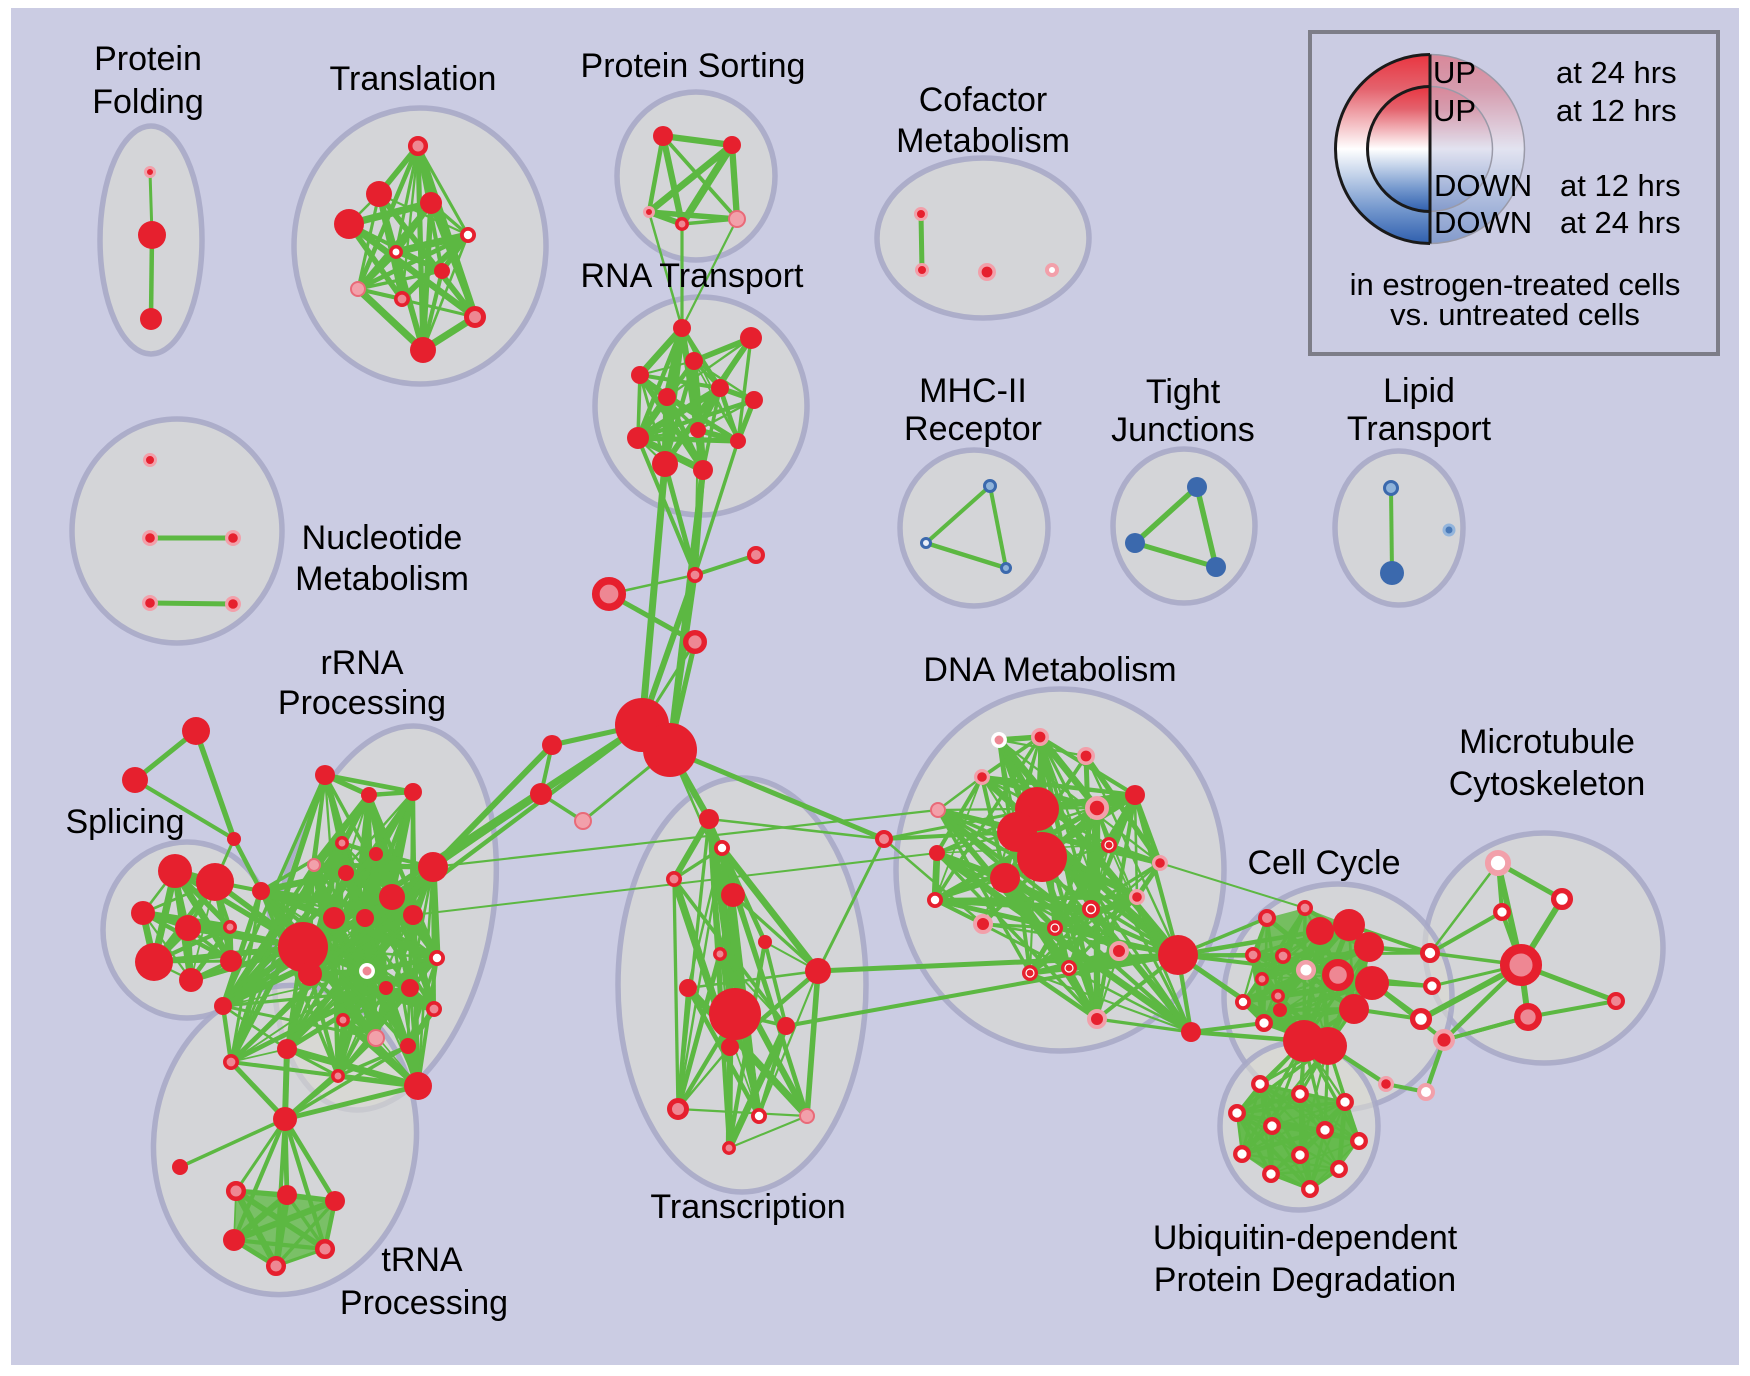  What do you see at coordinates (1183, 430) in the screenshot?
I see `svg-text: Junctions` at bounding box center [1183, 430].